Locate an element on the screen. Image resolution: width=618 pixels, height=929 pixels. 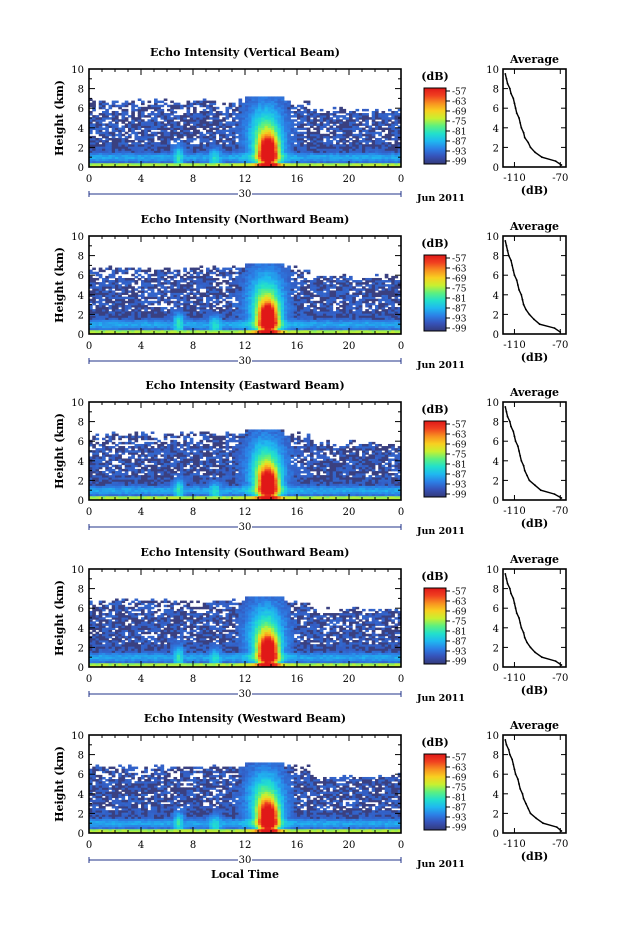
x-tick-label: 12 is located at coordinates (245, 179).